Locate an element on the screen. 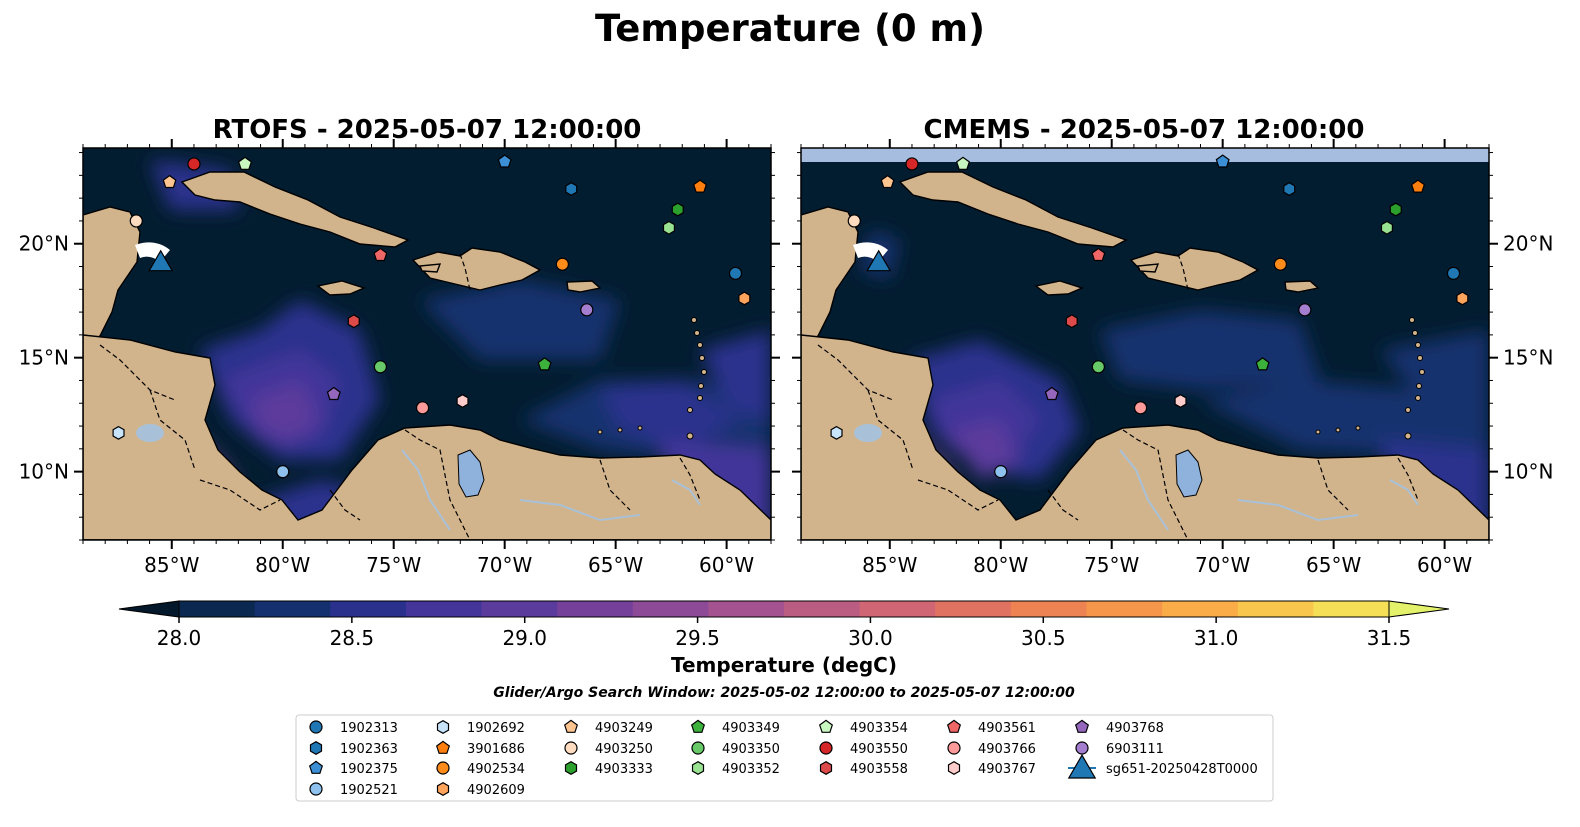 This screenshot has width=1580, height=827. obs-4903767-rtofs is located at coordinates (462, 401).